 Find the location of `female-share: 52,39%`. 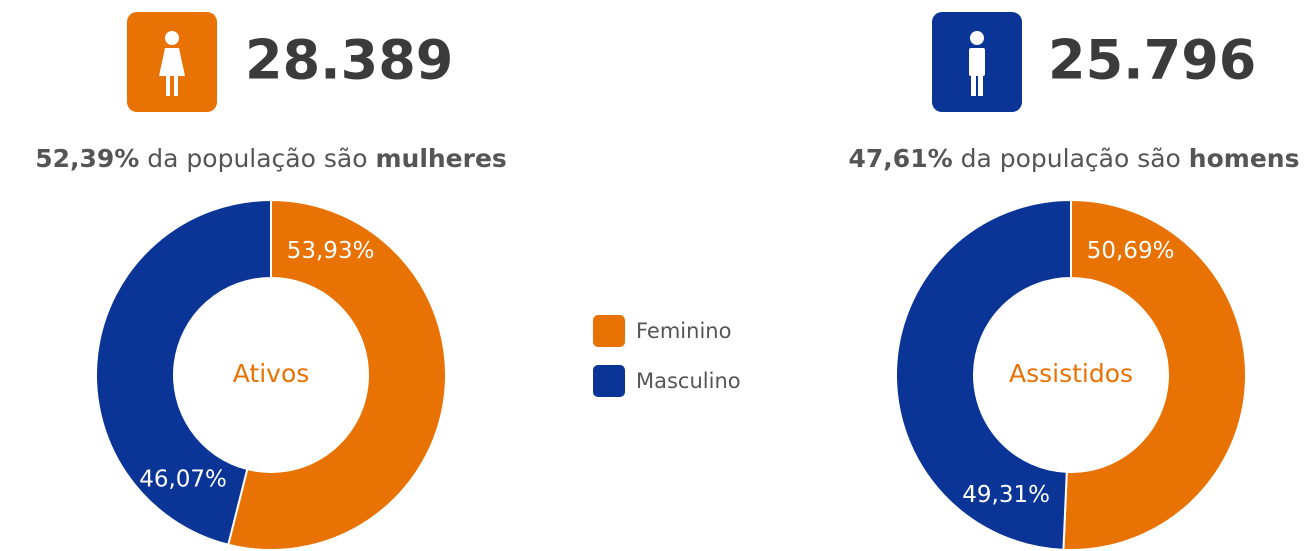

female-share: 52,39% is located at coordinates (87, 158).